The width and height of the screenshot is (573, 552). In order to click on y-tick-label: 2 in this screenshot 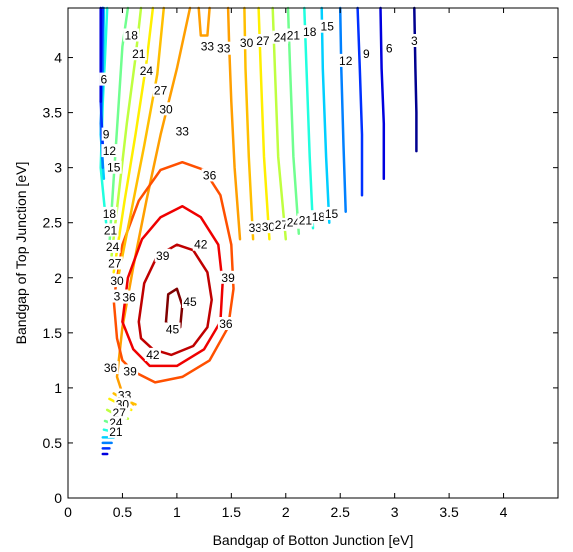, I will do `click(58, 278)`.